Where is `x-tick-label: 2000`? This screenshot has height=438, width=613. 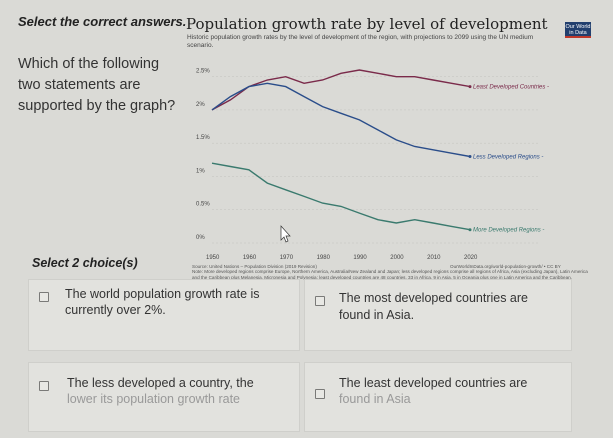 x-tick-label: 2000 is located at coordinates (397, 258).